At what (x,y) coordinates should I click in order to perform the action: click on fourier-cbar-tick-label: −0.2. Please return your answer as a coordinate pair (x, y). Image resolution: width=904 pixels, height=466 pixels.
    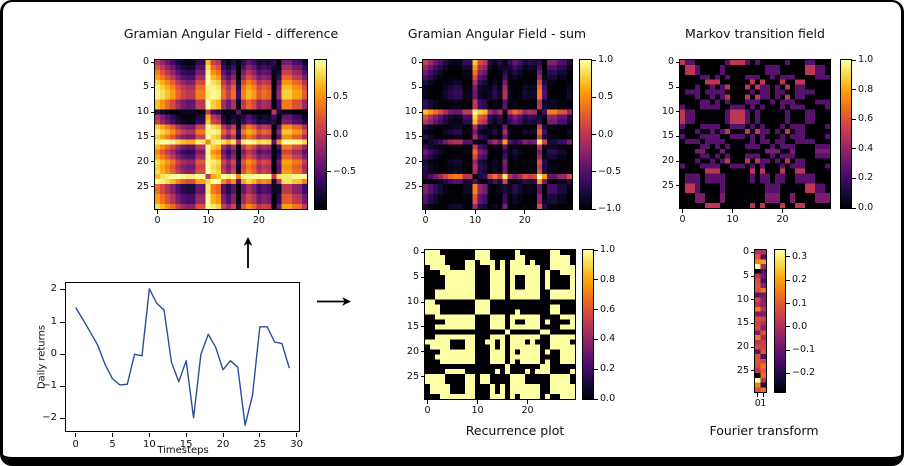
    Looking at the image, I should click on (804, 373).